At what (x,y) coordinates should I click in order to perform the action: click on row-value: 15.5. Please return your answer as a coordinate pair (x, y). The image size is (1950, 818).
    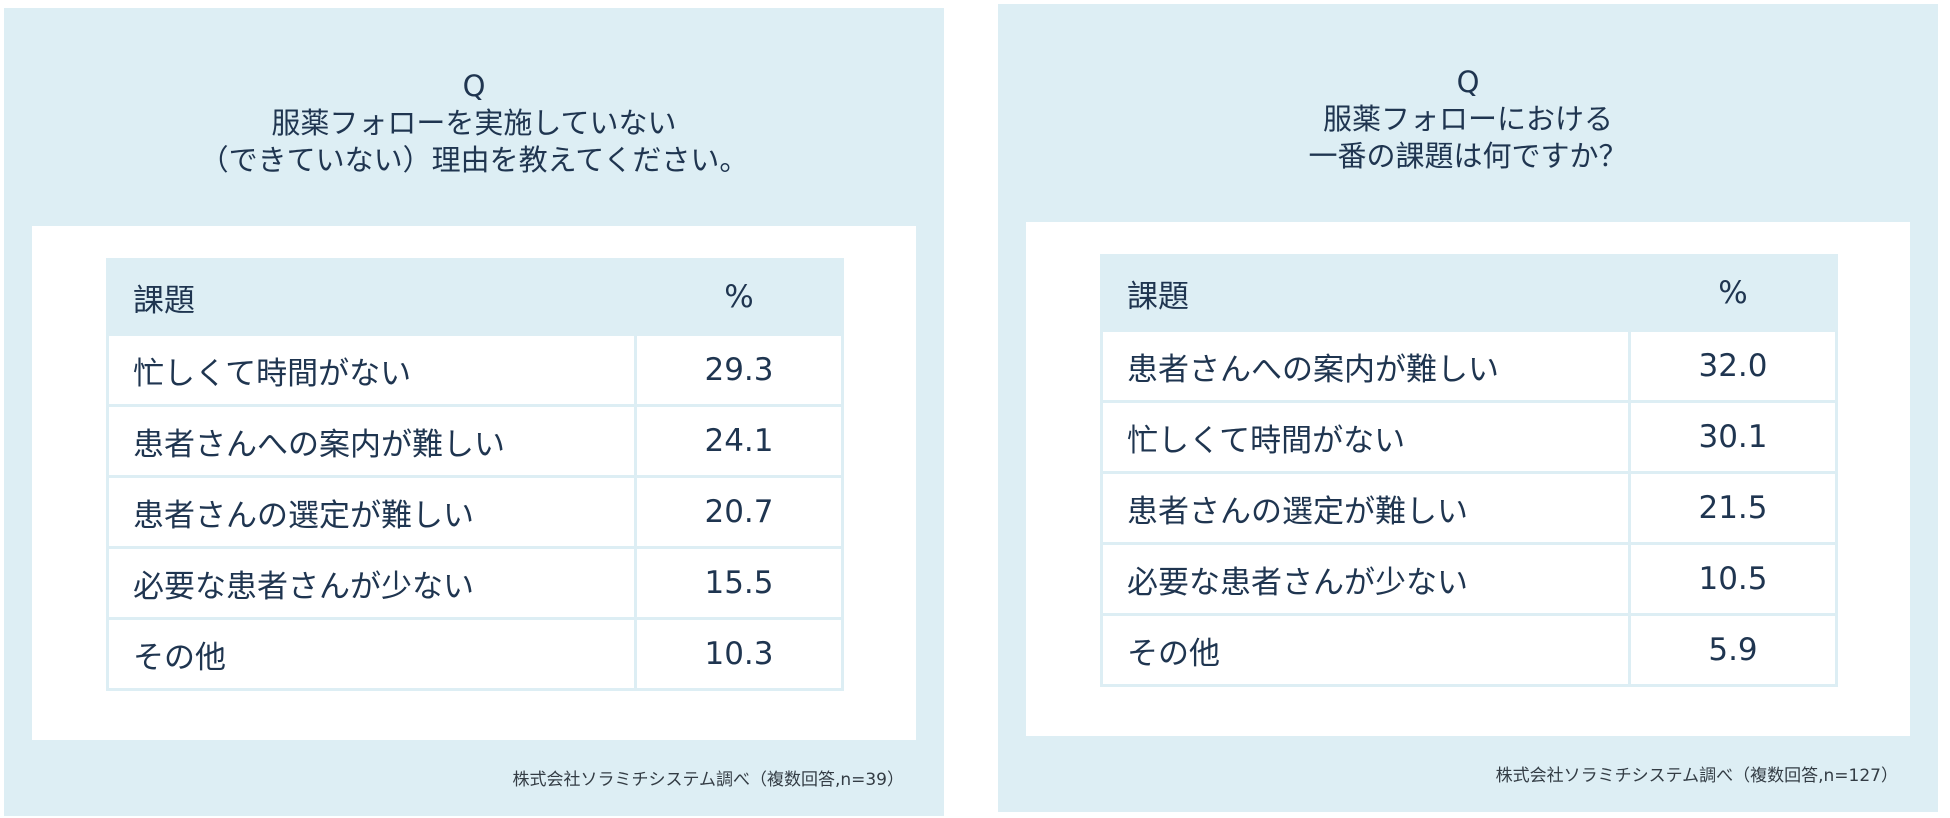
    Looking at the image, I should click on (739, 583).